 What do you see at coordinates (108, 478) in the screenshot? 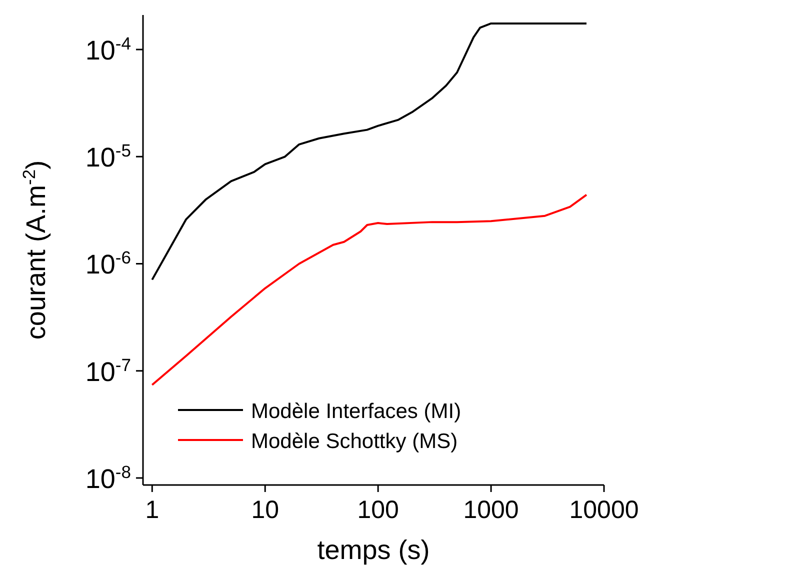
I see `y-tick-label: 10$^{-8}$` at bounding box center [108, 478].